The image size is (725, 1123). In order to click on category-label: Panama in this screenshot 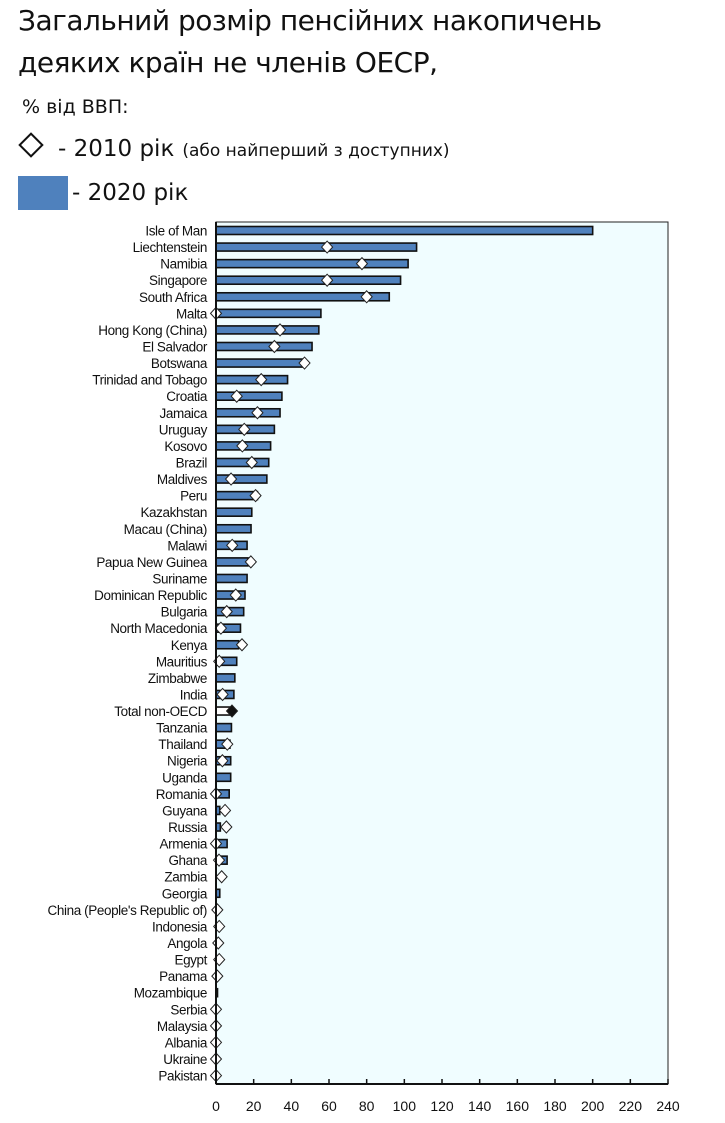, I will do `click(183, 976)`.